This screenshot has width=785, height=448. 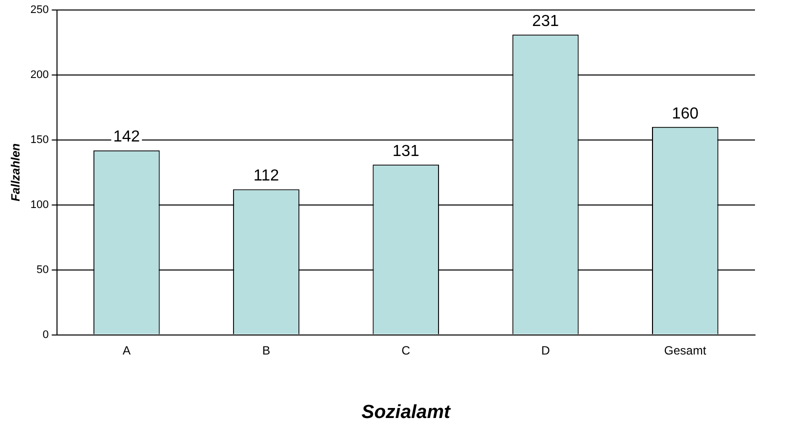 I want to click on x-tick-label: B, so click(x=266, y=350).